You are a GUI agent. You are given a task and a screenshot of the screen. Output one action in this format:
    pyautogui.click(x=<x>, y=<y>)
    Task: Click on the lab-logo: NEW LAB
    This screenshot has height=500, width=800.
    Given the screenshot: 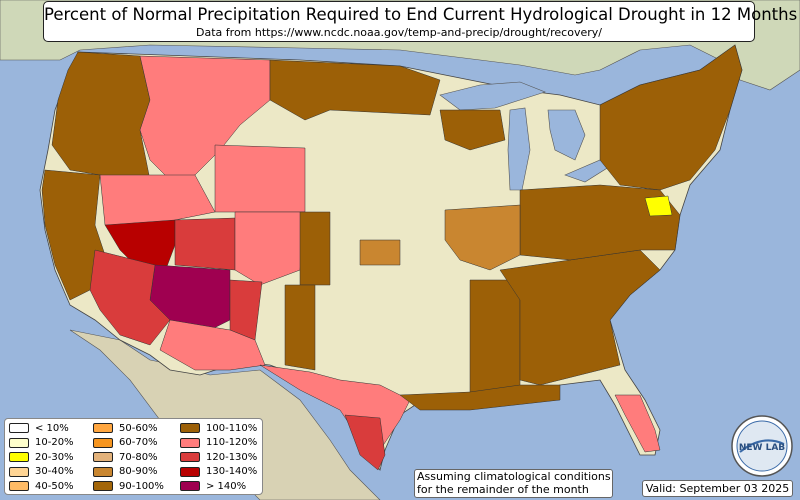 What is the action you would take?
    pyautogui.click(x=762, y=446)
    